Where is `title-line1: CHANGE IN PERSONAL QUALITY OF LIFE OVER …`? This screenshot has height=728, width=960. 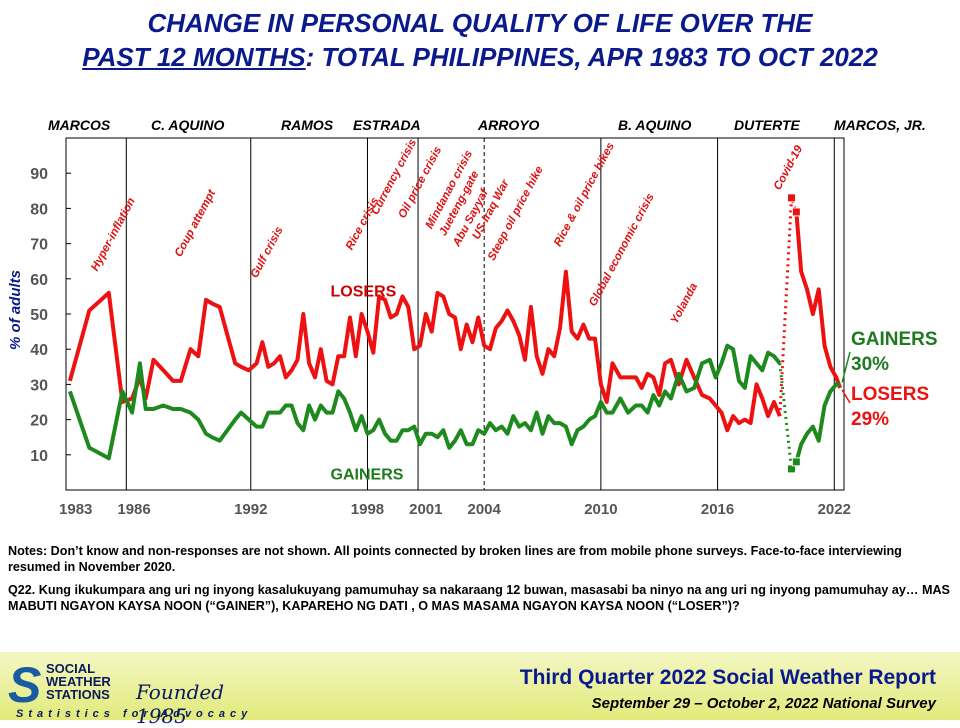
title-line1: CHANGE IN PERSONAL QUALITY OF LIFE OVER … is located at coordinates (480, 23).